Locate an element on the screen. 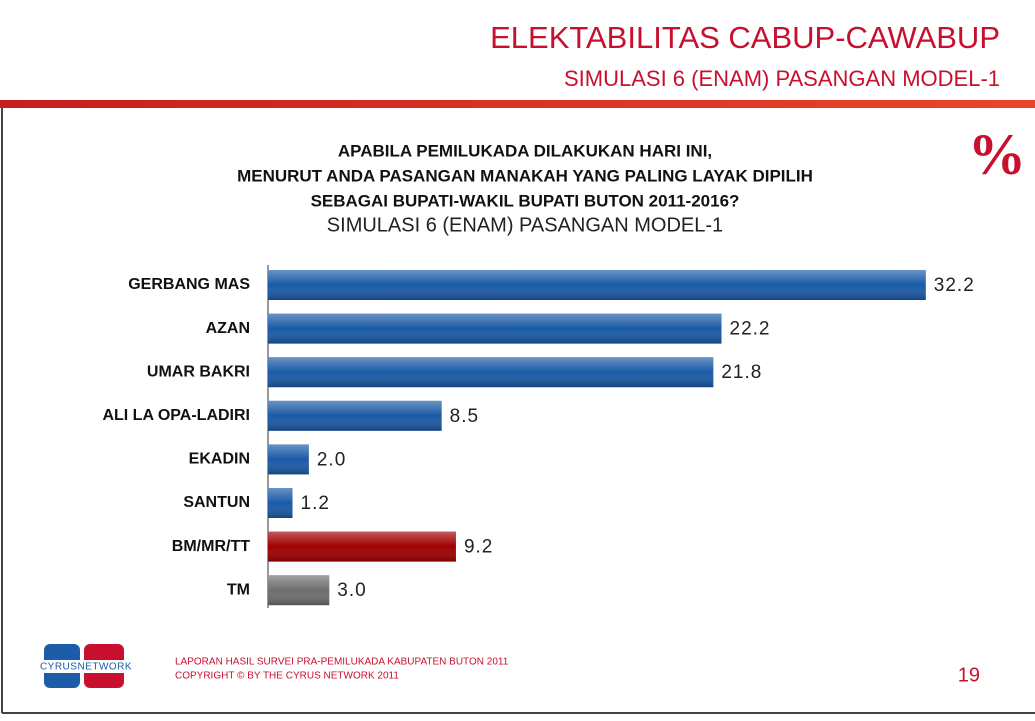 The image size is (1035, 721). category-label: EKADIN is located at coordinates (219, 459).